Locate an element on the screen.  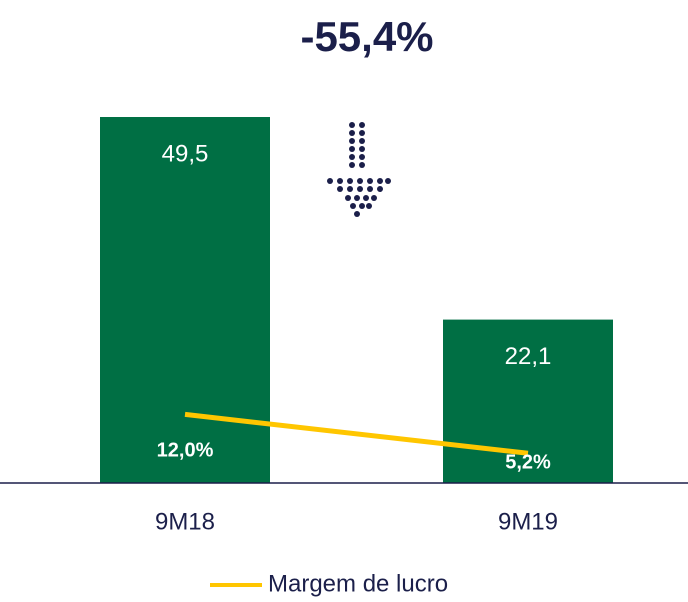
legend-label: Margem de lucro is located at coordinates (358, 583).